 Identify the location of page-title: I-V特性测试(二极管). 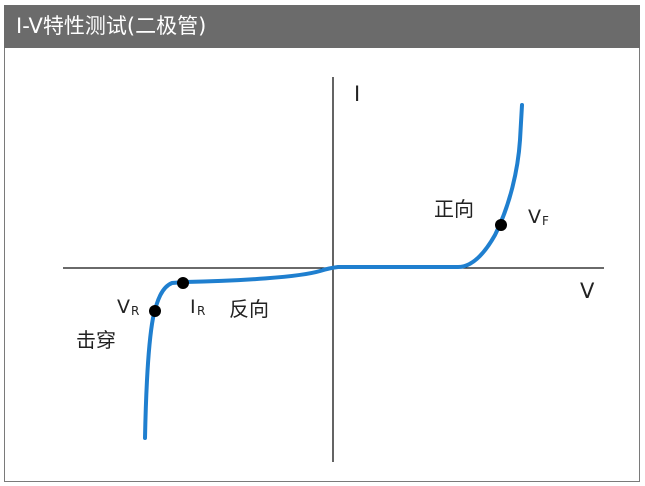
(322, 26).